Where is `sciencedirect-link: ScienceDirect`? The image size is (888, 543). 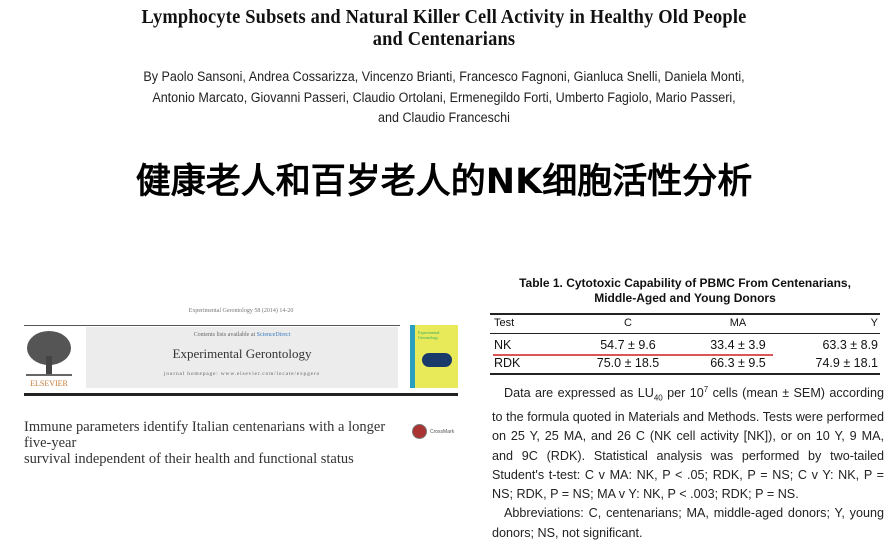
sciencedirect-link: ScienceDirect is located at coordinates (273, 335).